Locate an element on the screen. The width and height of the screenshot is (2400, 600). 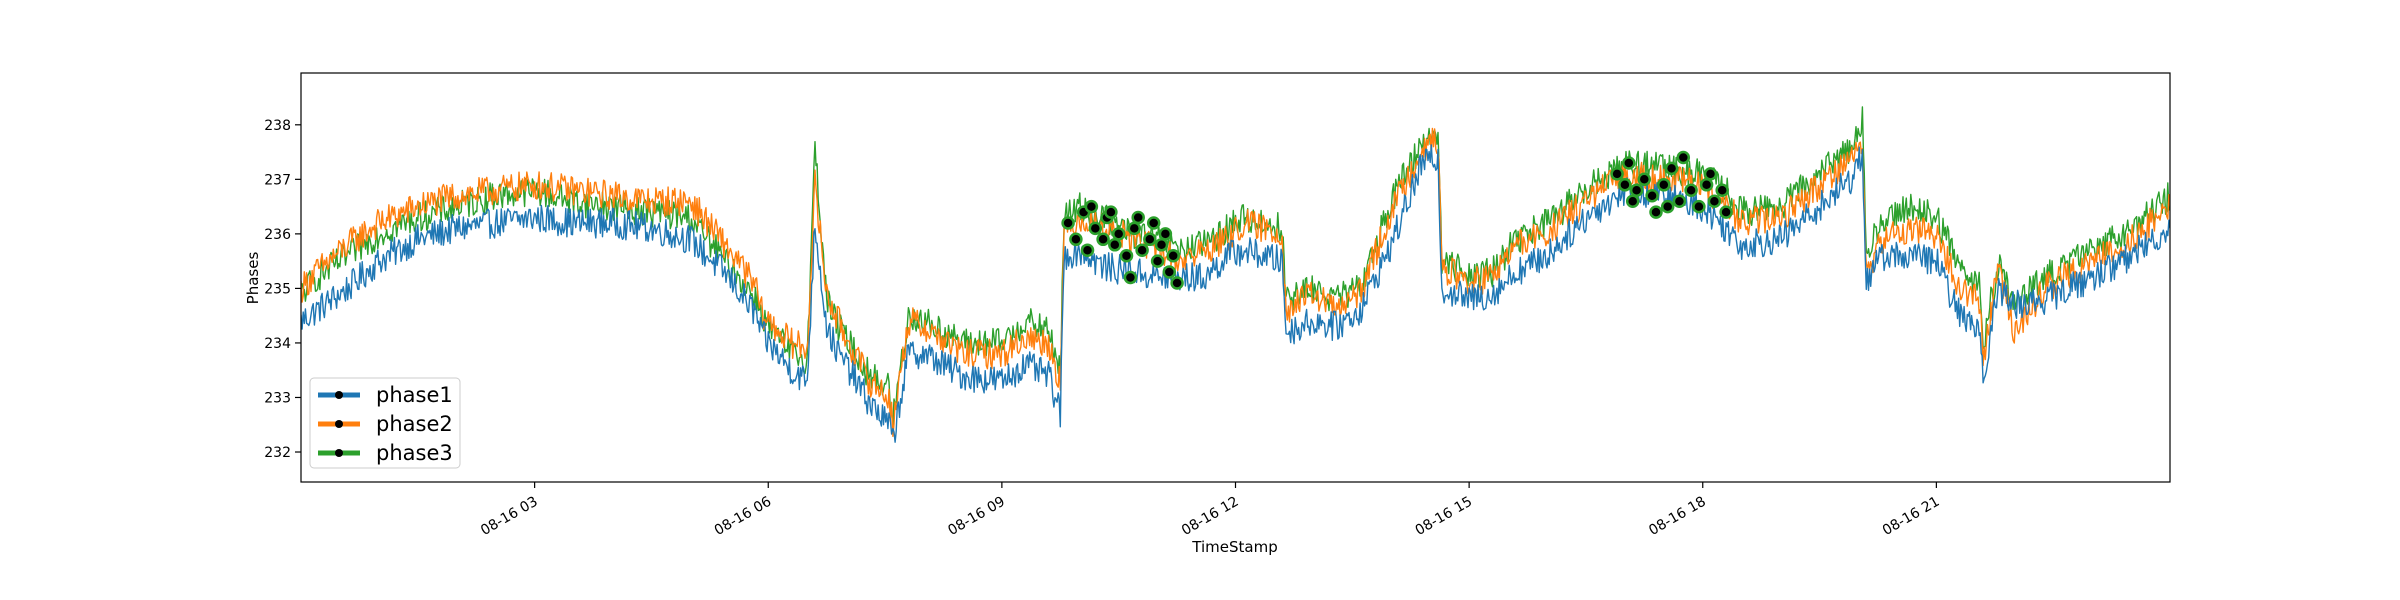
legend-entry-phase2: phase2 is located at coordinates (385, 424).